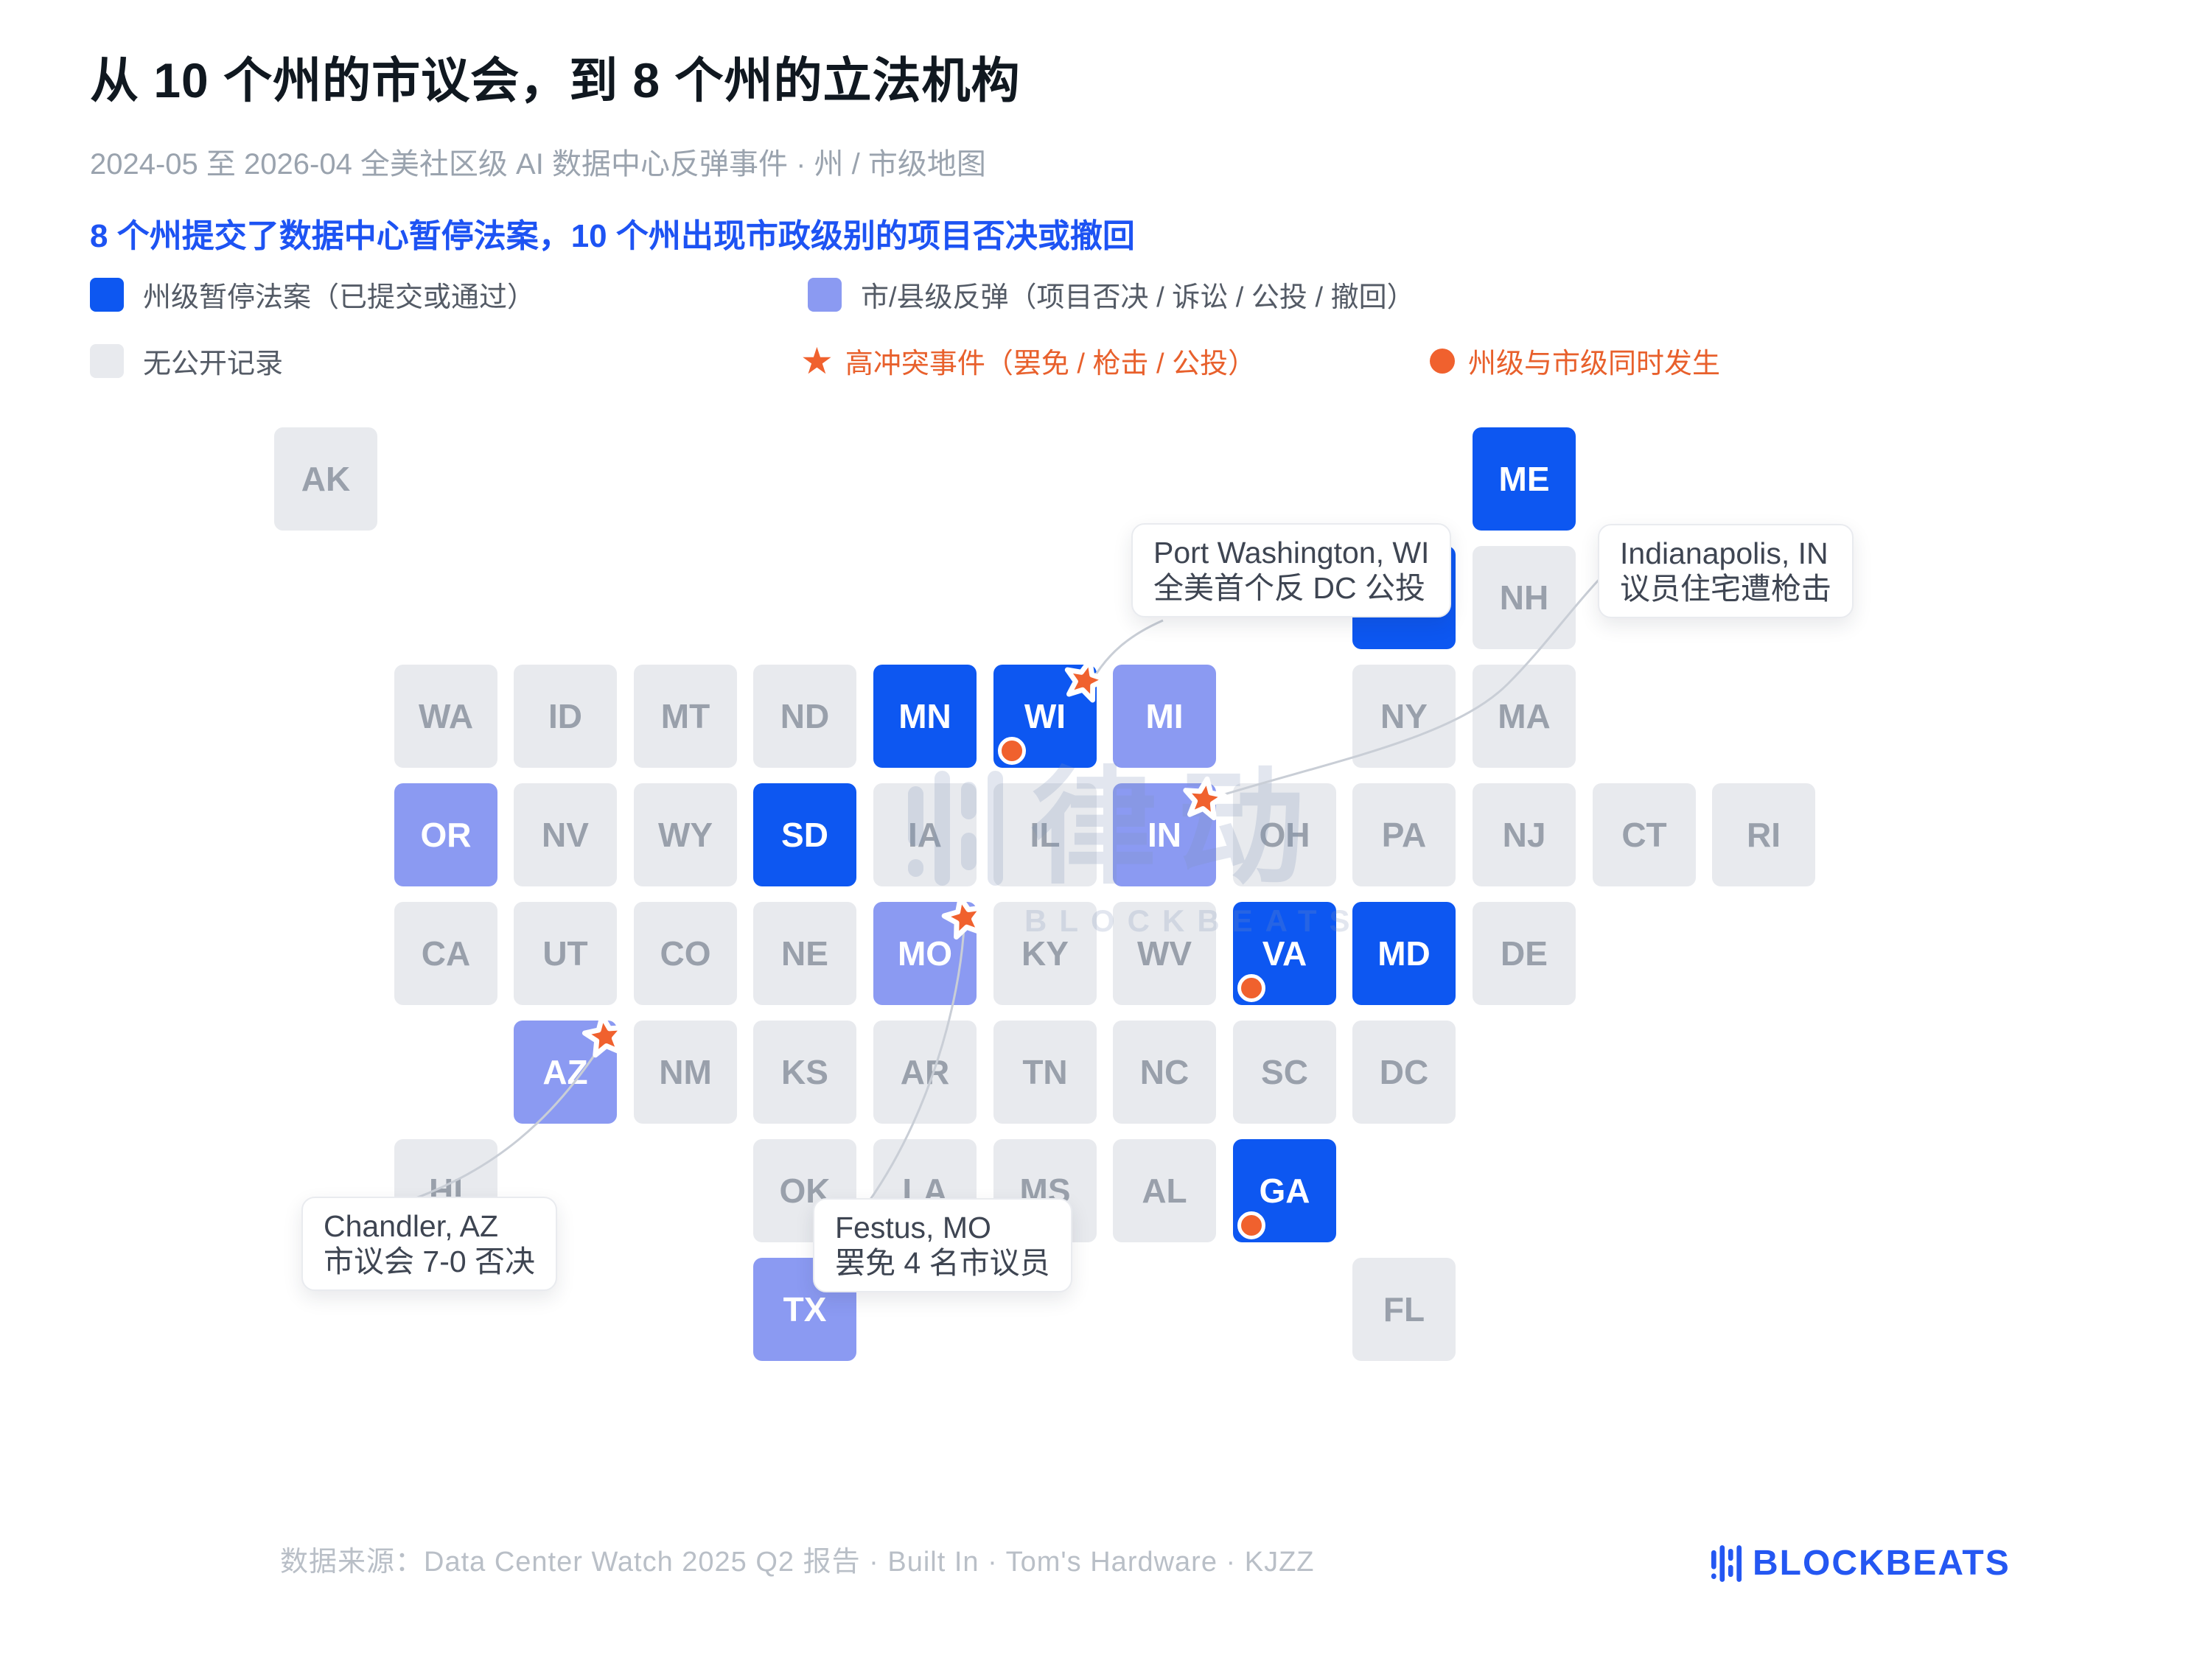 The width and height of the screenshot is (2211, 1680). What do you see at coordinates (1404, 716) in the screenshot?
I see `state-tile-NY: NY` at bounding box center [1404, 716].